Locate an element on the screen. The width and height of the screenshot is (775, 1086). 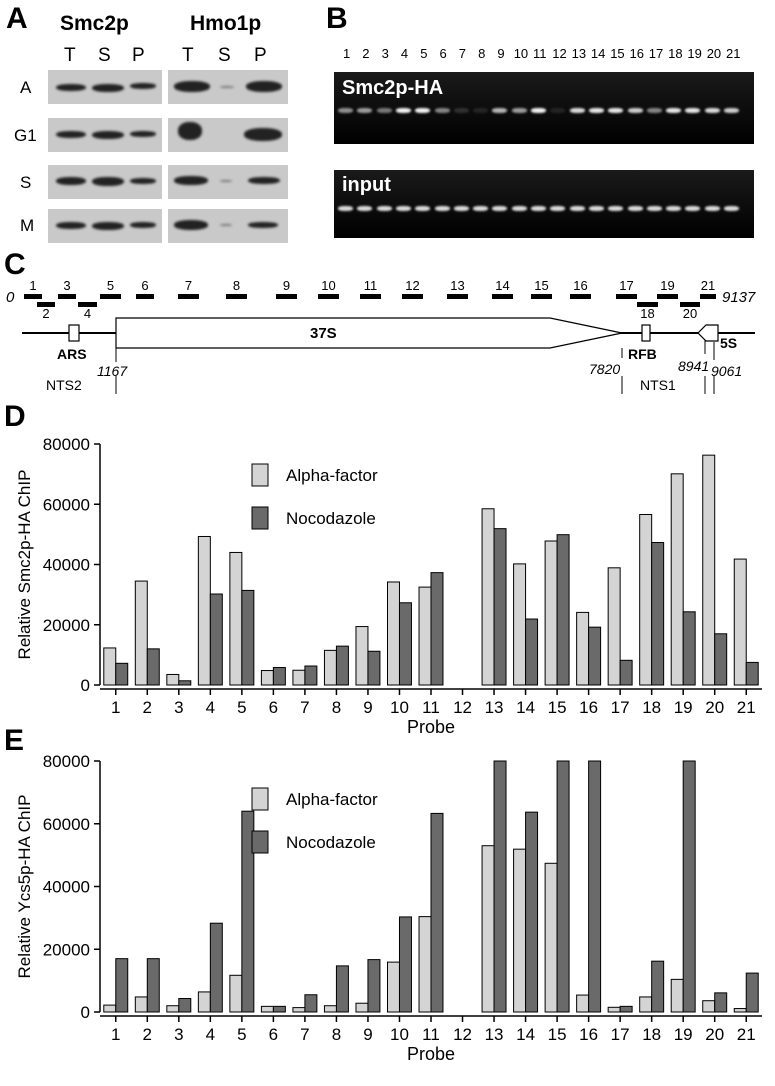
gel-label-smc2p-ha: Smc2p-HA is located at coordinates (393, 88).